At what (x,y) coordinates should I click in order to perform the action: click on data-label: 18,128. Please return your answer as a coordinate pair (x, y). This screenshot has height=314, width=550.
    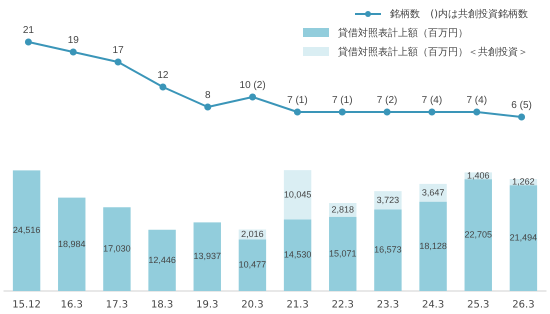
    Looking at the image, I should click on (433, 245).